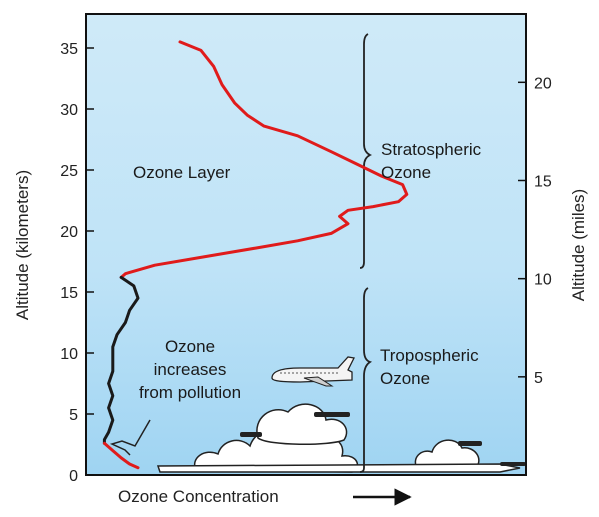 The height and width of the screenshot is (517, 599). I want to click on tropospheric-label-line2: Ozone, so click(405, 378).